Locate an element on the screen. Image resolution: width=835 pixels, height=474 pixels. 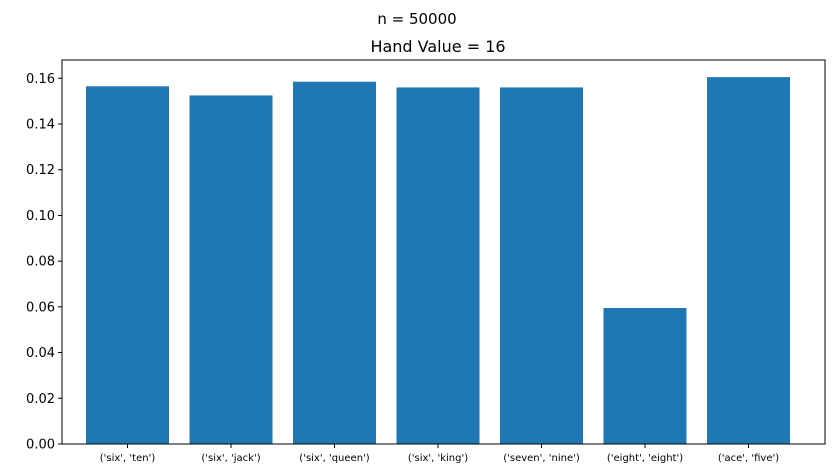
x-tick-label: ('ace', 'five') is located at coordinates (748, 458).